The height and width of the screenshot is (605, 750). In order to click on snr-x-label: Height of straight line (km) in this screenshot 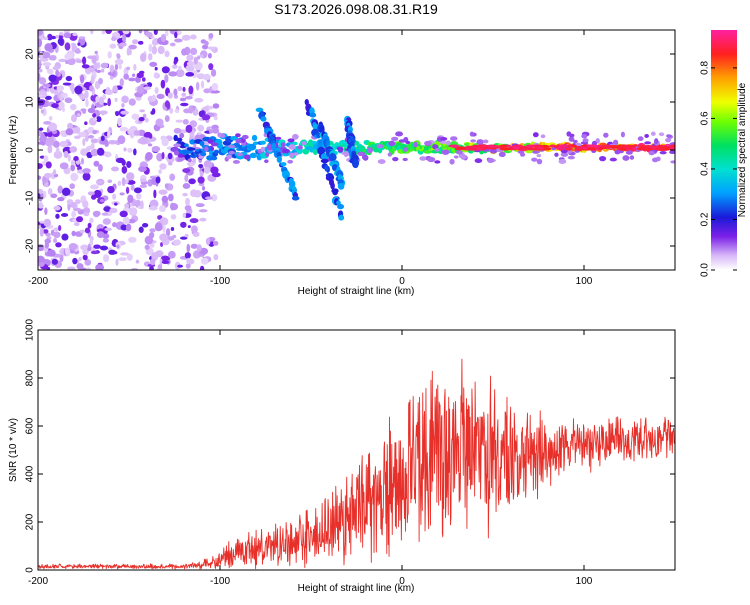, I will do `click(356, 588)`.